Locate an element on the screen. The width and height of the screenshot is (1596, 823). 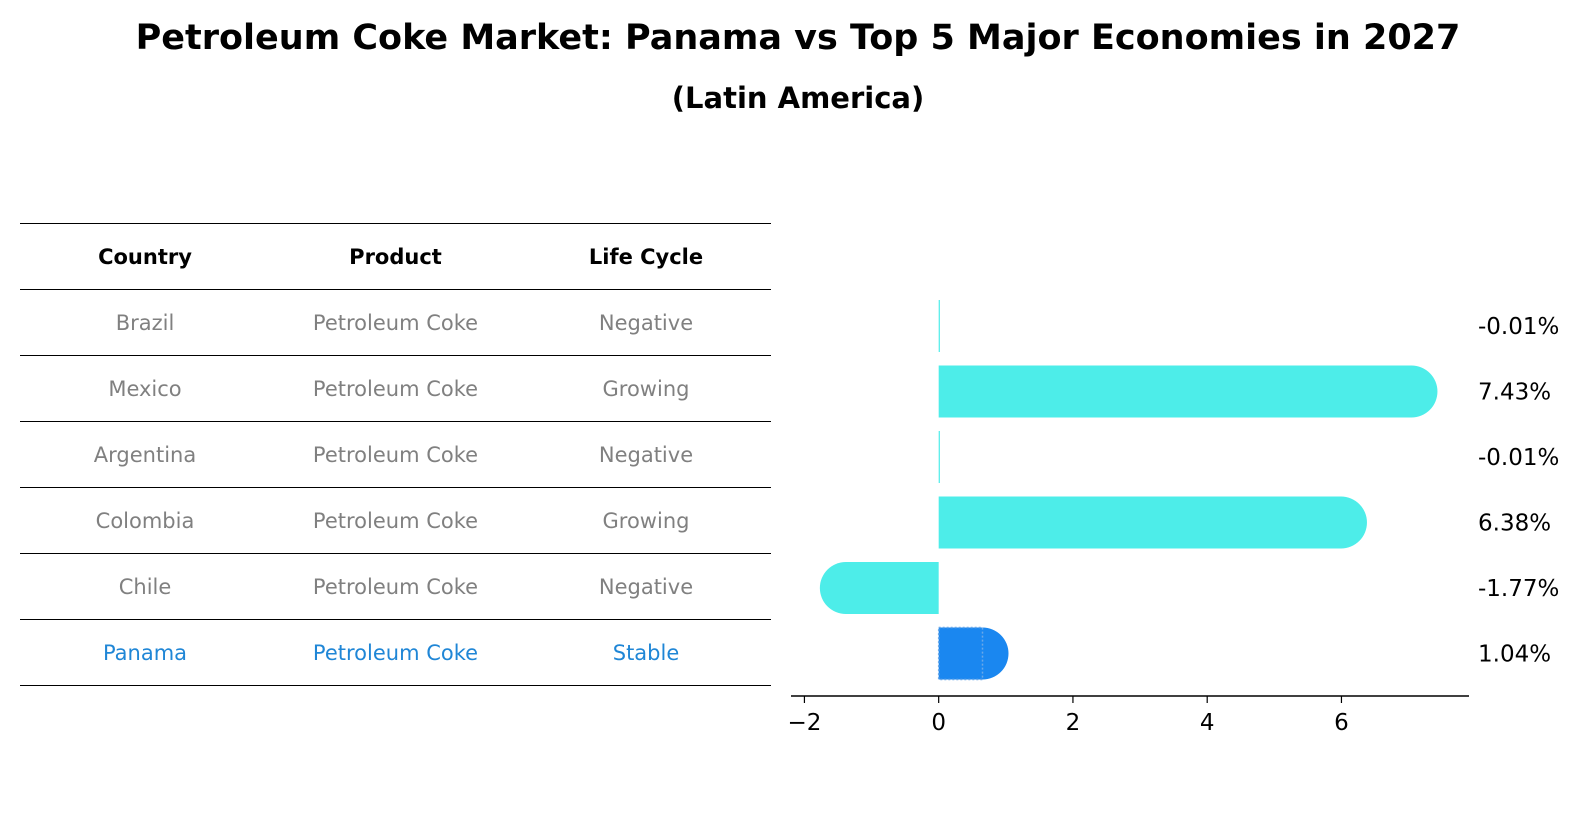
cell-country: Chile is located at coordinates (145, 586).